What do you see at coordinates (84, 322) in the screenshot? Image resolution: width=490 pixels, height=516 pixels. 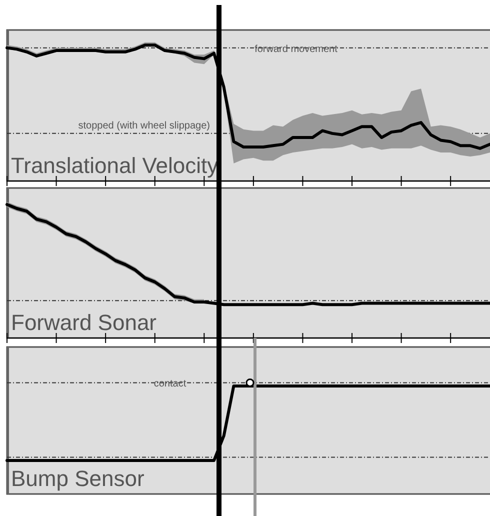 I see `text: Forward Sonar` at bounding box center [84, 322].